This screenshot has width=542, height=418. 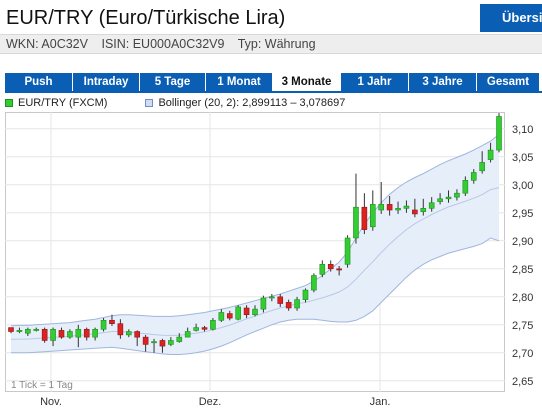 What do you see at coordinates (442, 82) in the screenshot?
I see `tab-3-jahre: 3 Jahre` at bounding box center [442, 82].